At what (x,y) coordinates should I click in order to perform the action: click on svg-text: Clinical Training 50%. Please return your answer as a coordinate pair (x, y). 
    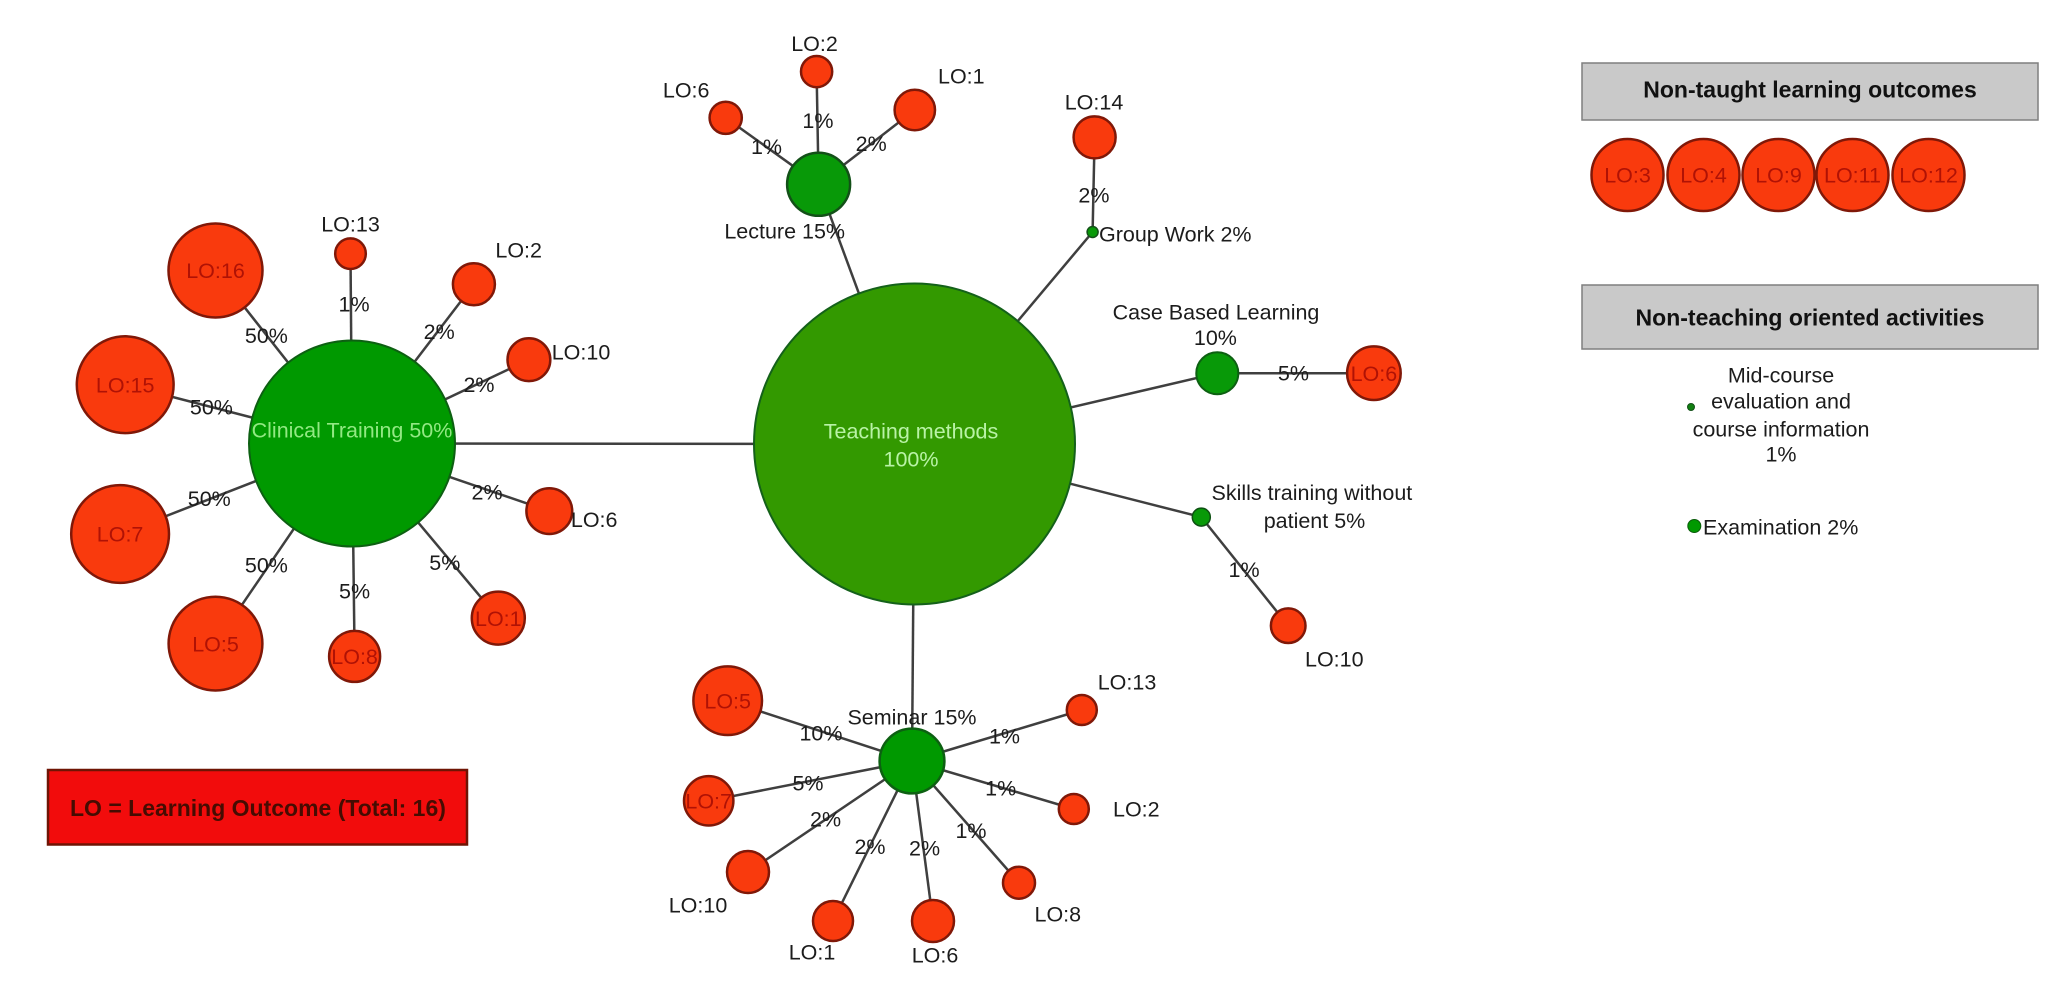
    Looking at the image, I should click on (352, 430).